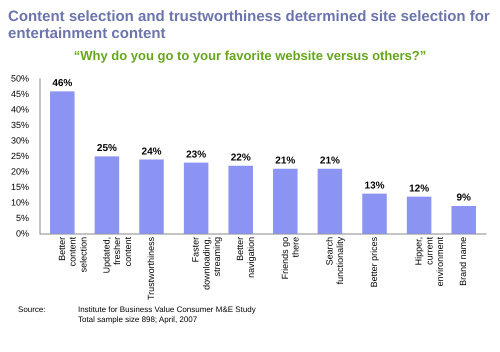 The height and width of the screenshot is (352, 500). I want to click on y-tick-label: 15%, so click(20, 187).